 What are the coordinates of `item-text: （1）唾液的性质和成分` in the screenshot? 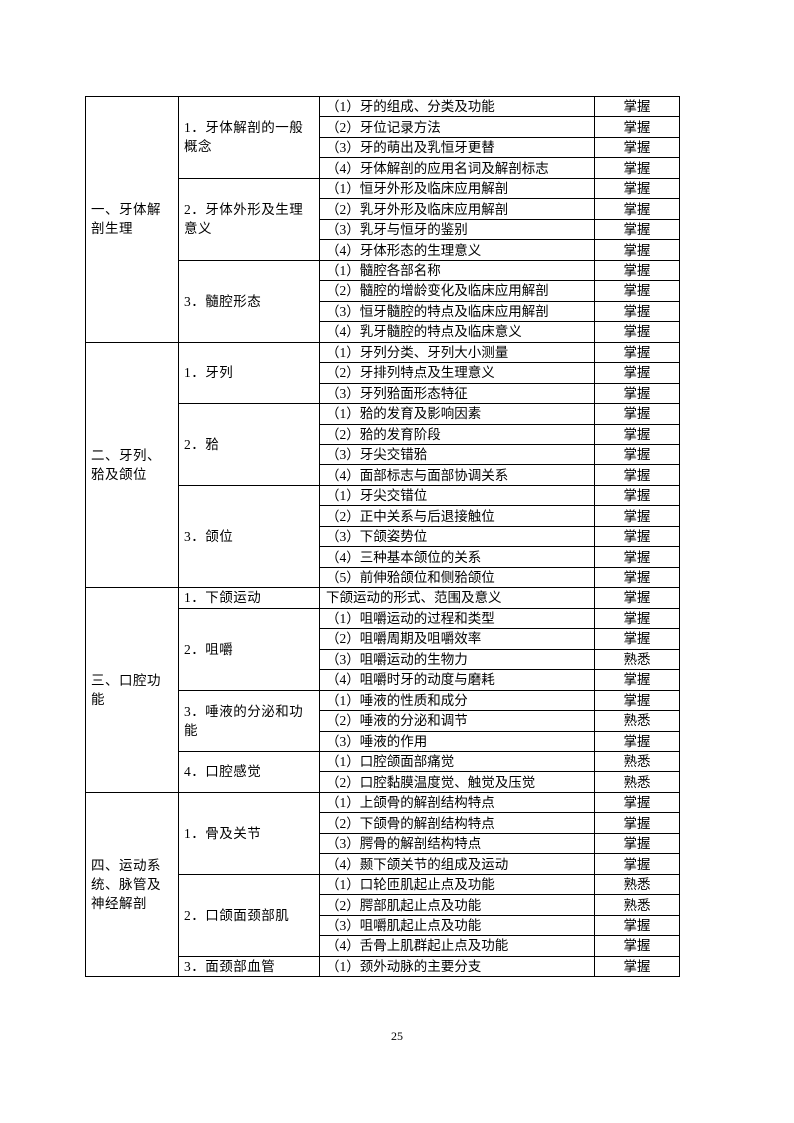 It's located at (457, 700).